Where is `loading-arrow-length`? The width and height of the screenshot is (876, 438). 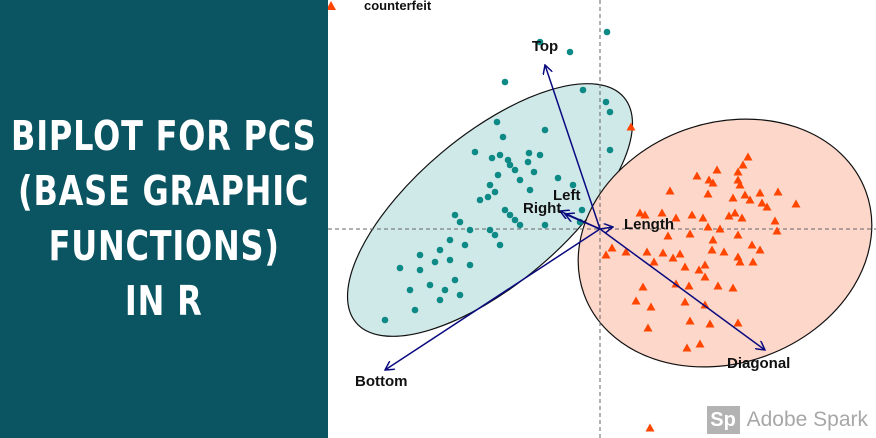
loading-arrow-length is located at coordinates (606, 228).